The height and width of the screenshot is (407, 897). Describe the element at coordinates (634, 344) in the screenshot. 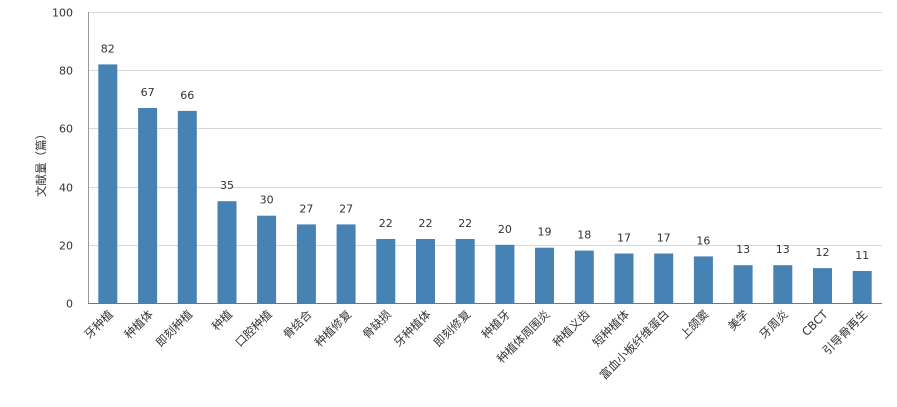

I see `x-tick-label: 富血小板纤维蛋白` at that location.